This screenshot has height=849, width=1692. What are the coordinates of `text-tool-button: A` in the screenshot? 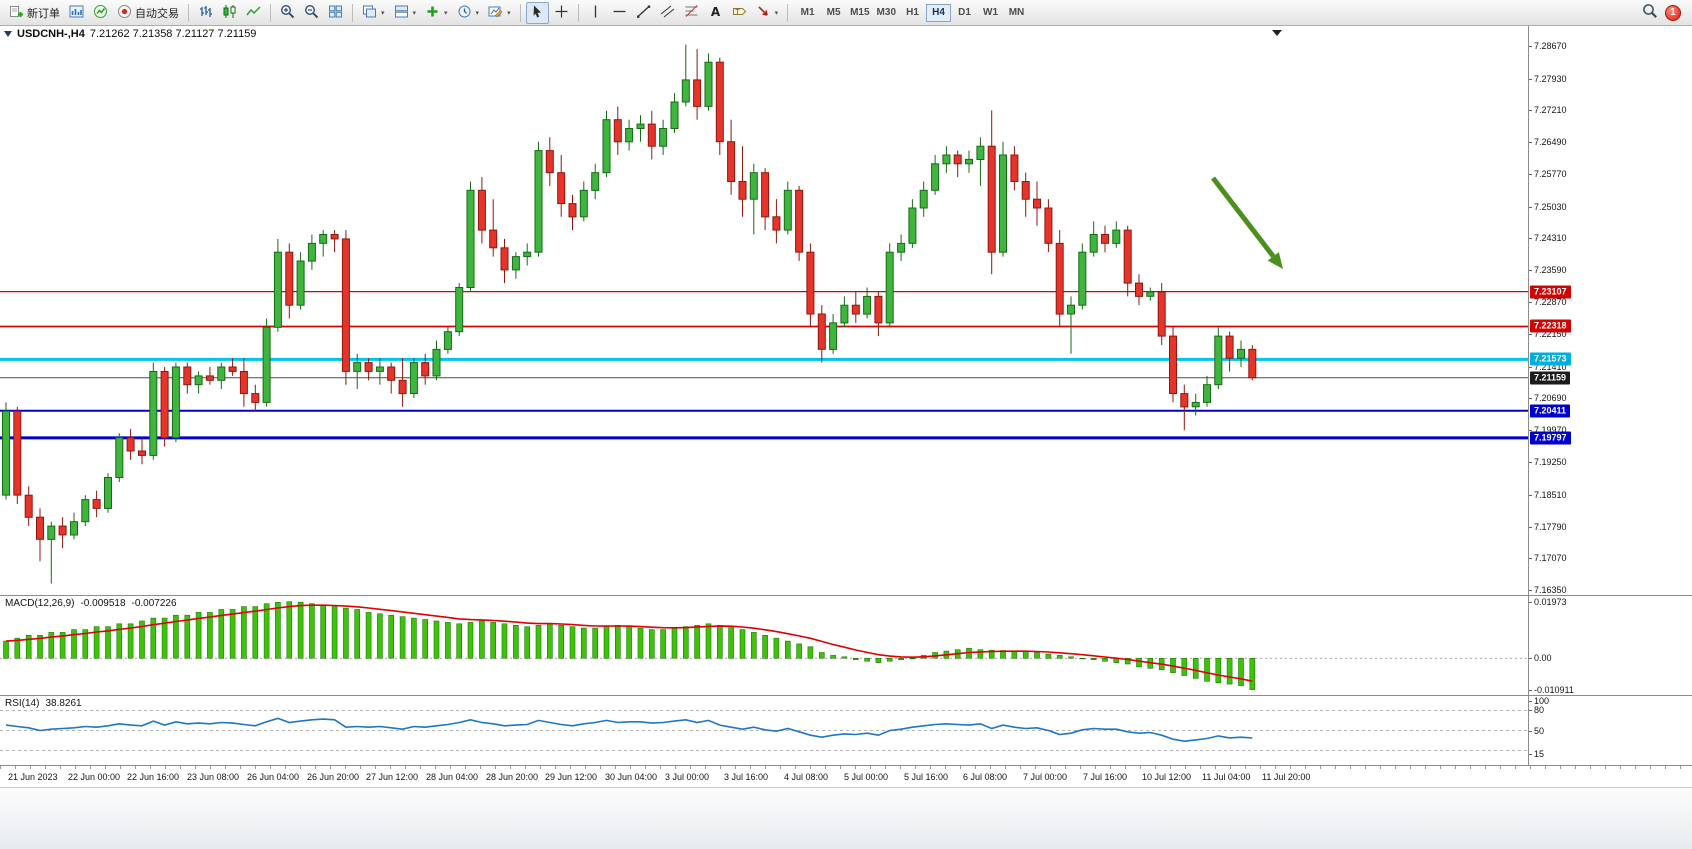 It's located at (715, 13).